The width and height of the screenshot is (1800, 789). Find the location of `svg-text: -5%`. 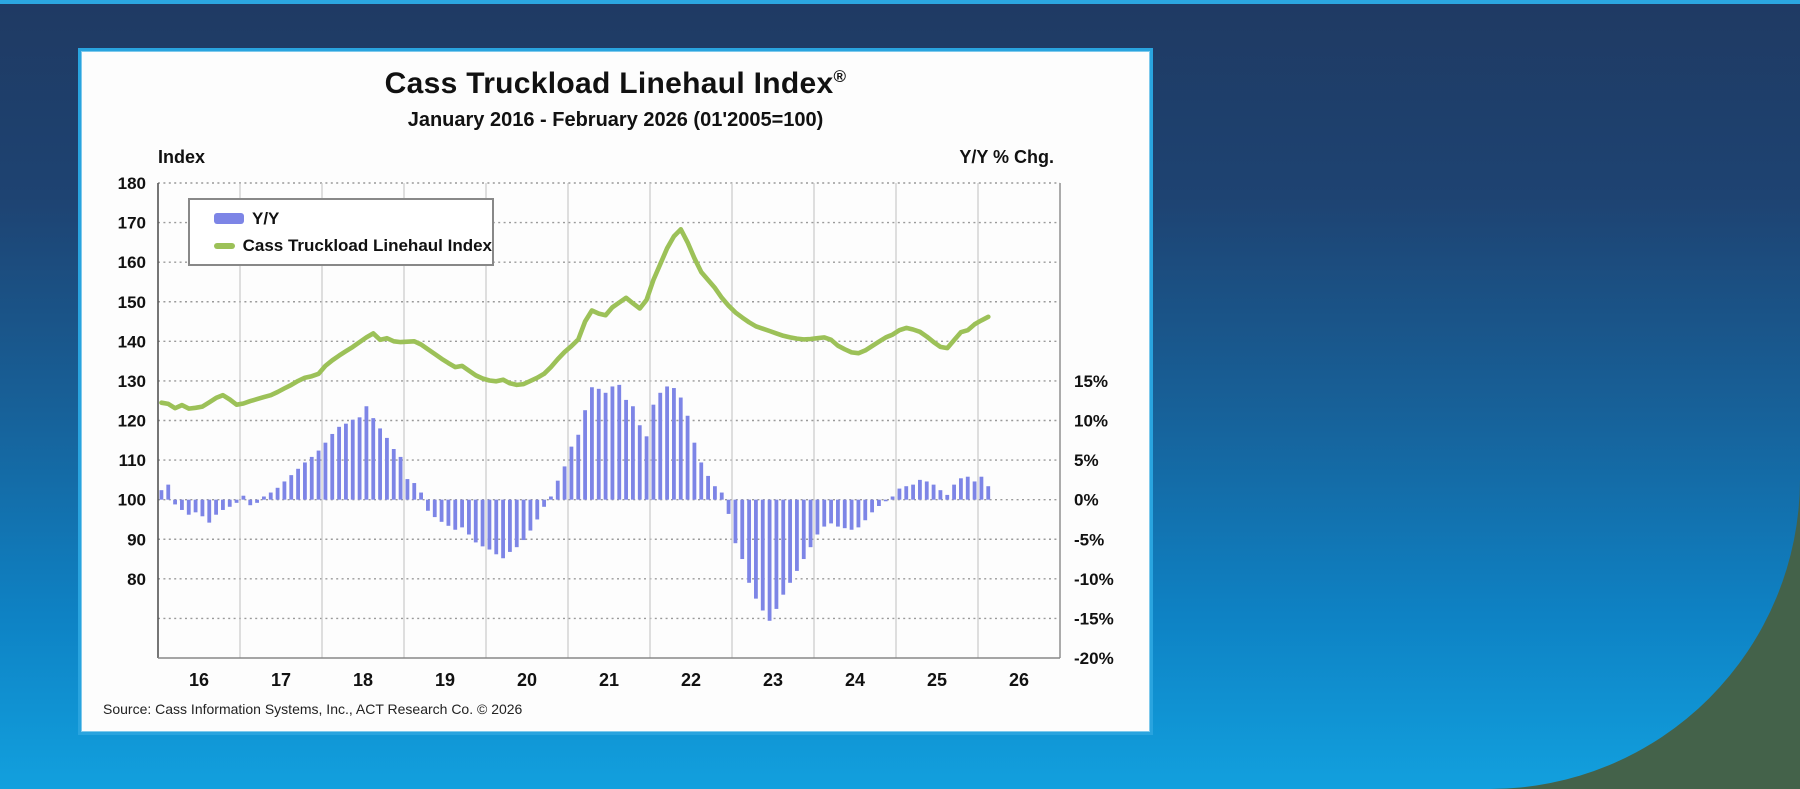

svg-text: -5% is located at coordinates (1089, 539).